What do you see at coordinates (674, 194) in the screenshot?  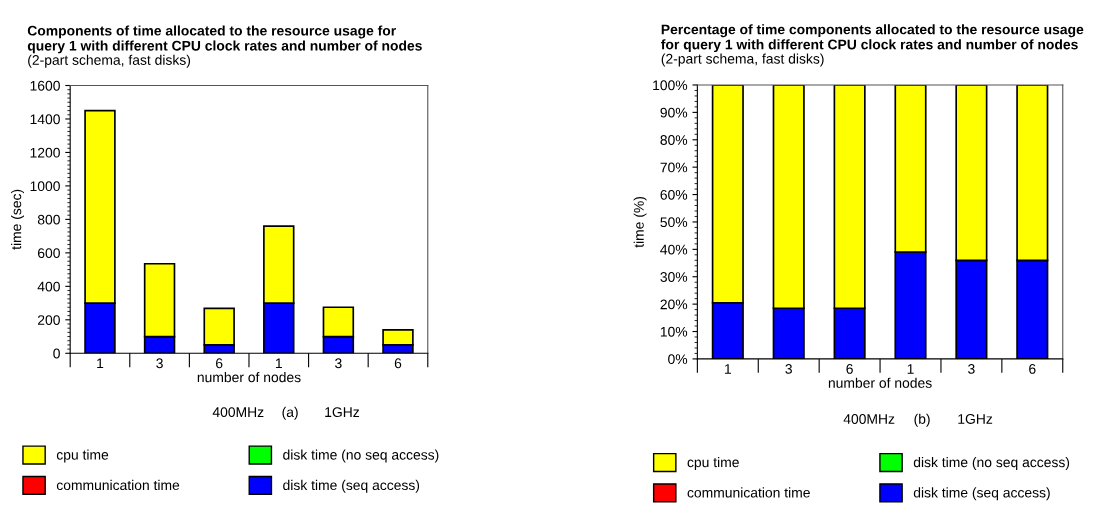 I see `y-tick-label: 60%` at bounding box center [674, 194].